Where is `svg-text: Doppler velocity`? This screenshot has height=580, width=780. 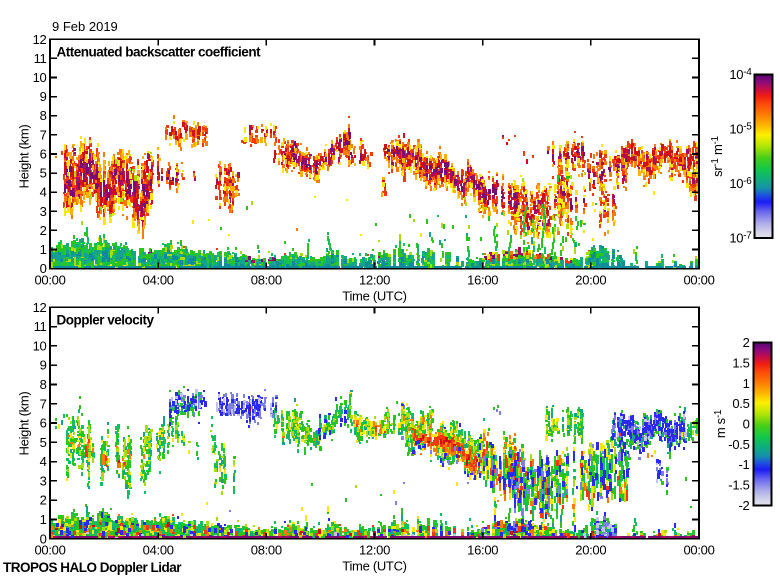 svg-text: Doppler velocity is located at coordinates (106, 320).